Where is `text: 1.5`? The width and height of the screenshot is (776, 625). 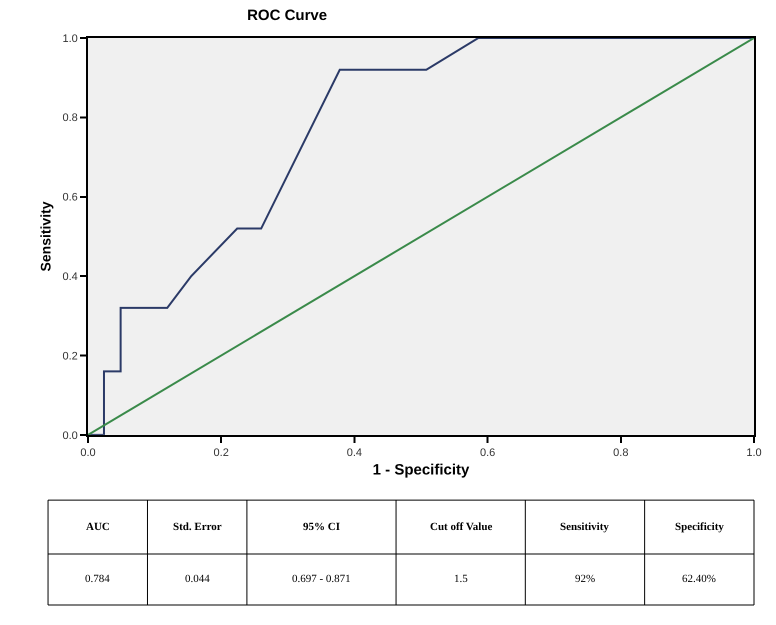
text: 1.5 is located at coordinates (461, 579).